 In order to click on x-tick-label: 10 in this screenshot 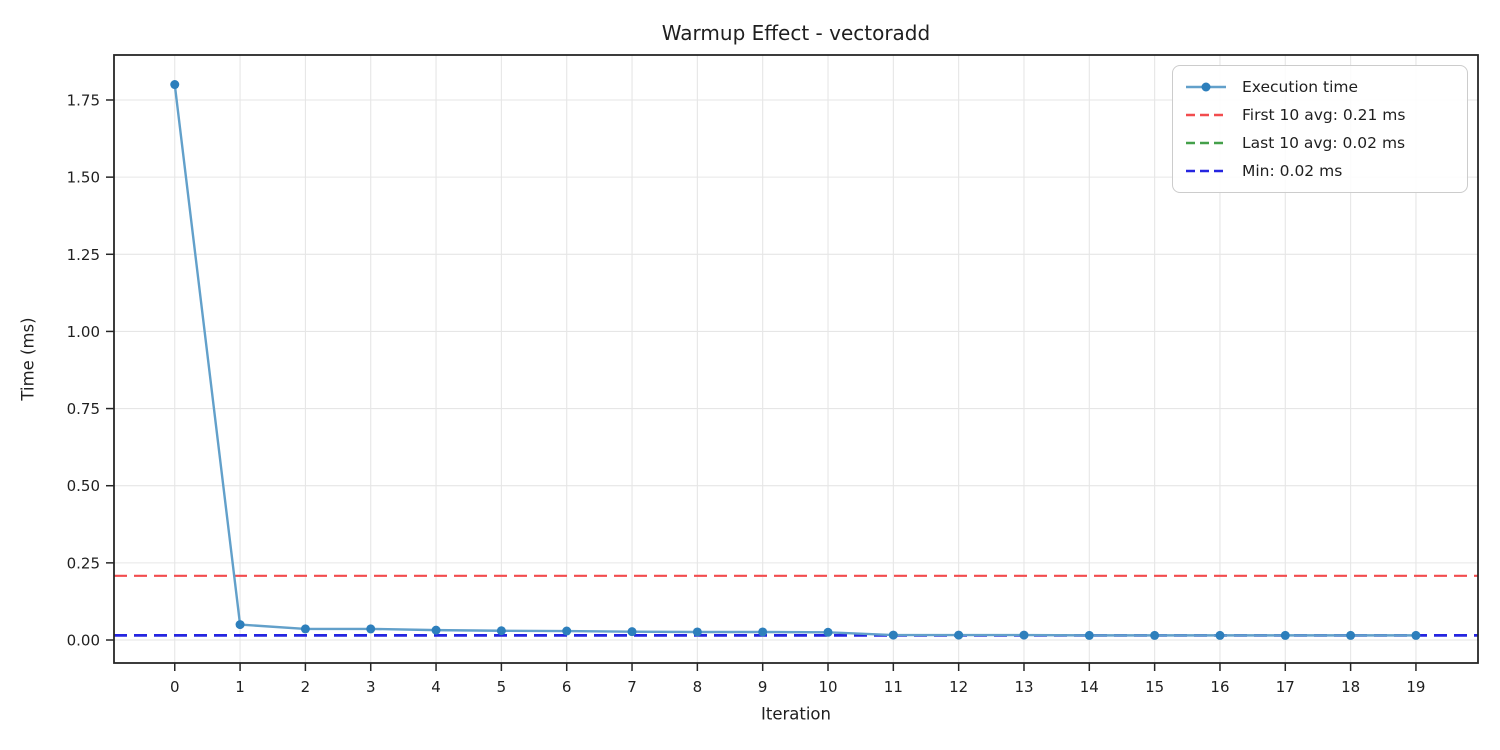, I will do `click(827, 687)`.